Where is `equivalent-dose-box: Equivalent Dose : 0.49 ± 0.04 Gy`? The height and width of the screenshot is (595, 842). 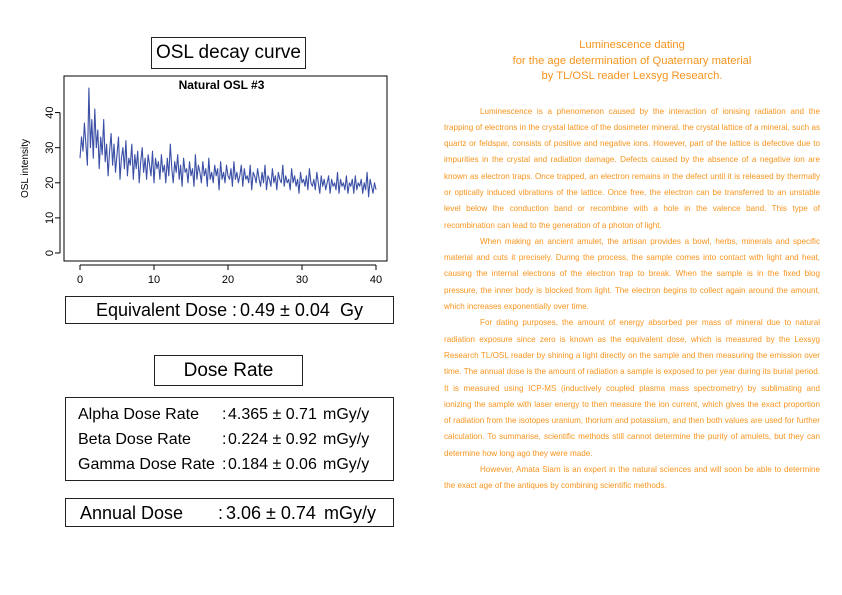
equivalent-dose-box: Equivalent Dose : 0.49 ± 0.04 Gy is located at coordinates (229, 310).